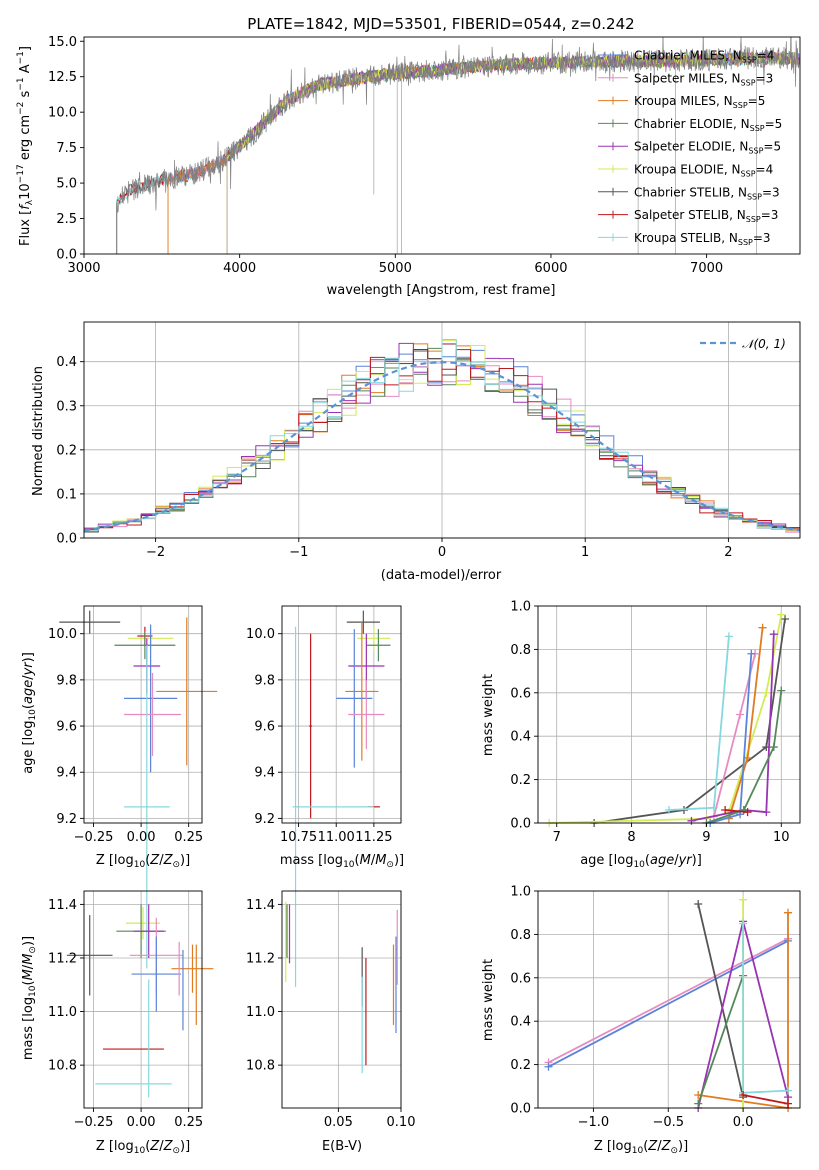  Describe the element at coordinates (401, 1122) in the screenshot. I see `x-tick-label: 0.10` at that location.